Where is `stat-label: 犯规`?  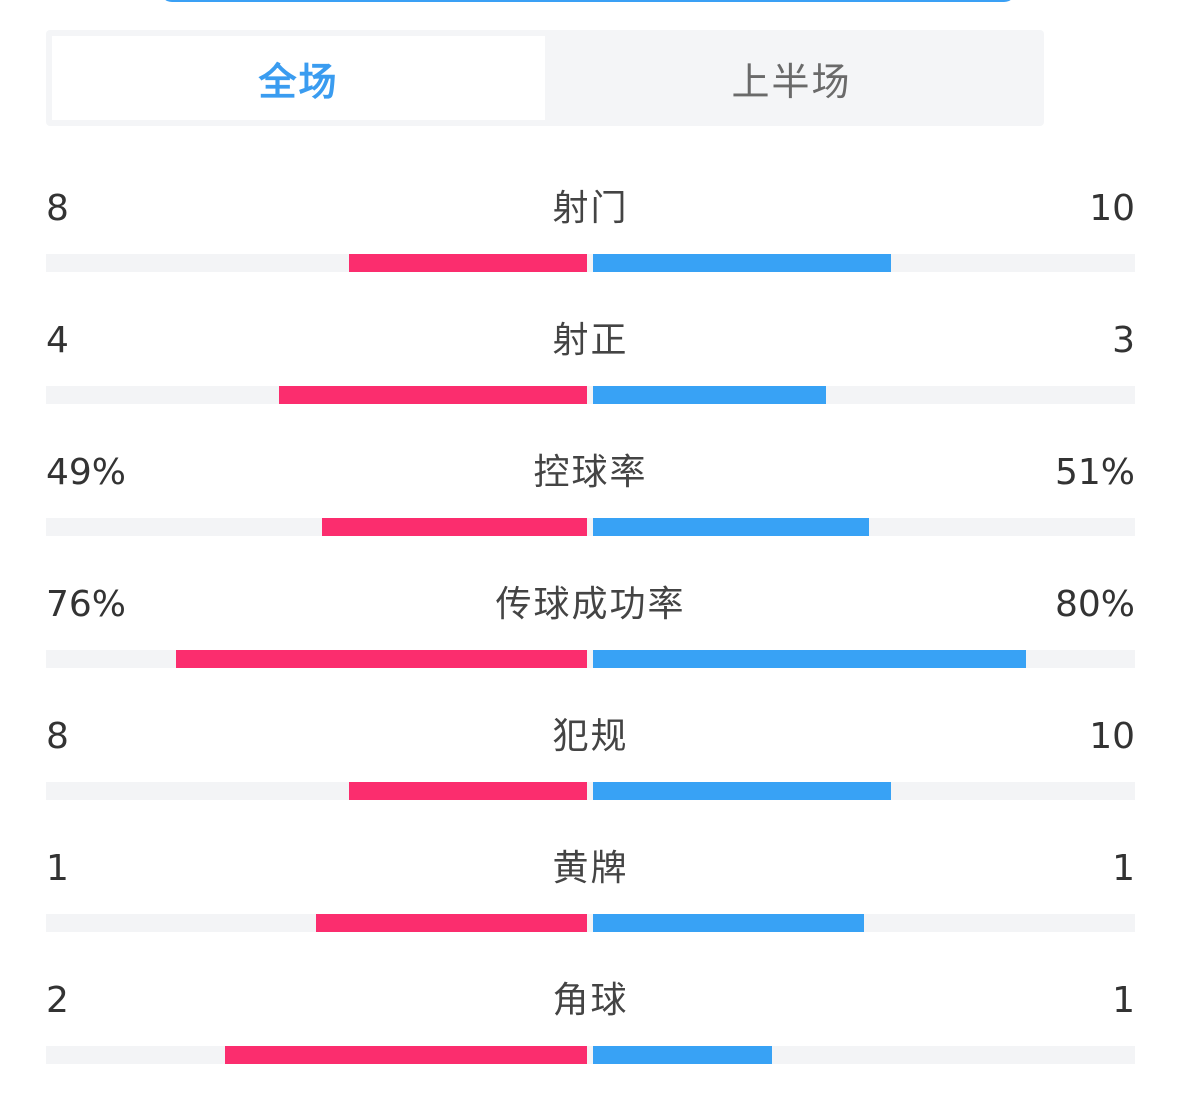
stat-label: 犯规 is located at coordinates (590, 736).